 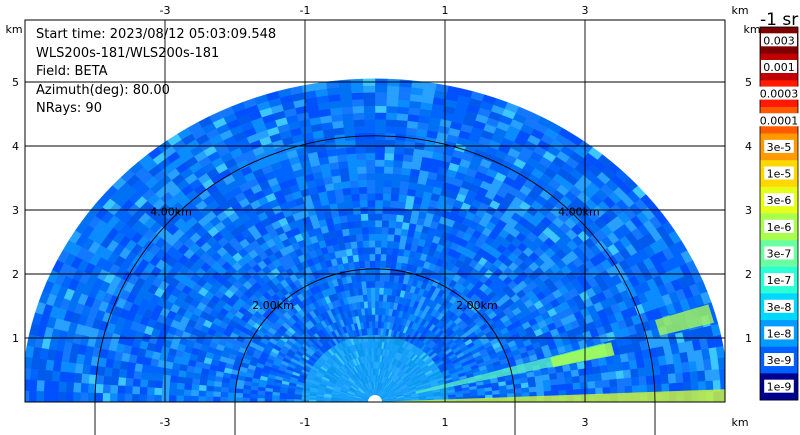 I want to click on range-ring-label: 2.00km, so click(x=273, y=305).